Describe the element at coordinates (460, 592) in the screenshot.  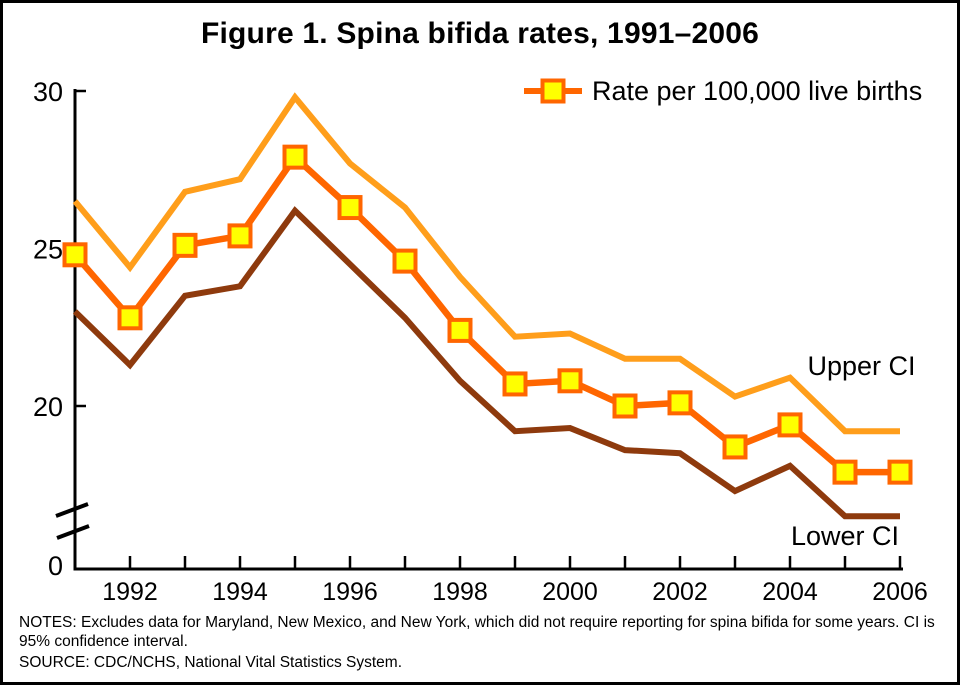
I see `x-tick-label: 1998` at that location.